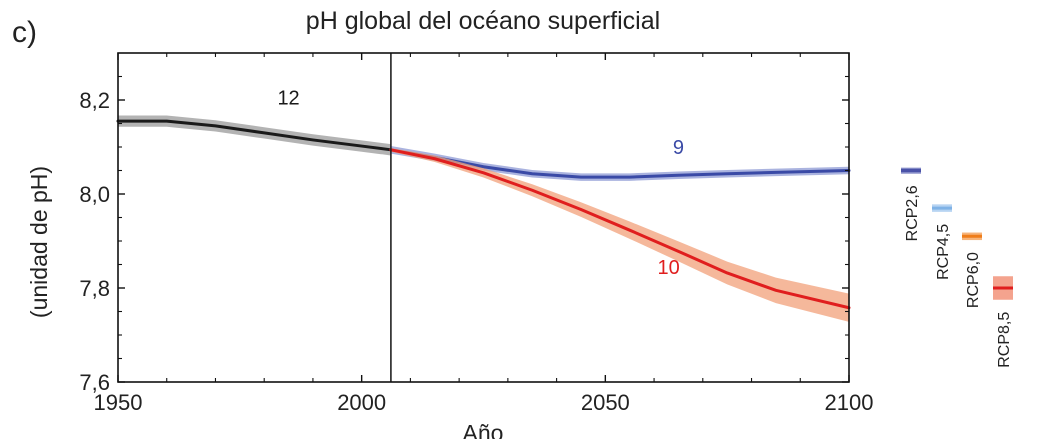 The height and width of the screenshot is (439, 1039). What do you see at coordinates (118, 402) in the screenshot?
I see `x-tick-label: 1950` at bounding box center [118, 402].